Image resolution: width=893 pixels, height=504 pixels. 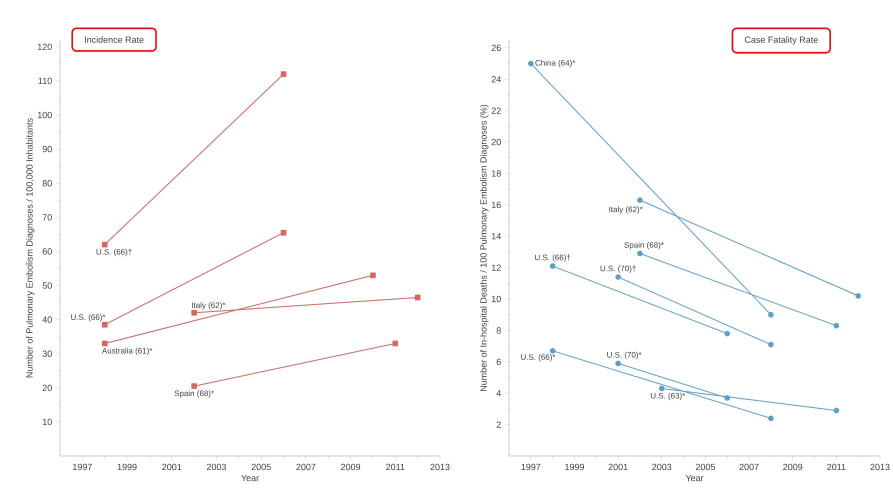 I want to click on y-tick-label: 2, so click(x=498, y=424).